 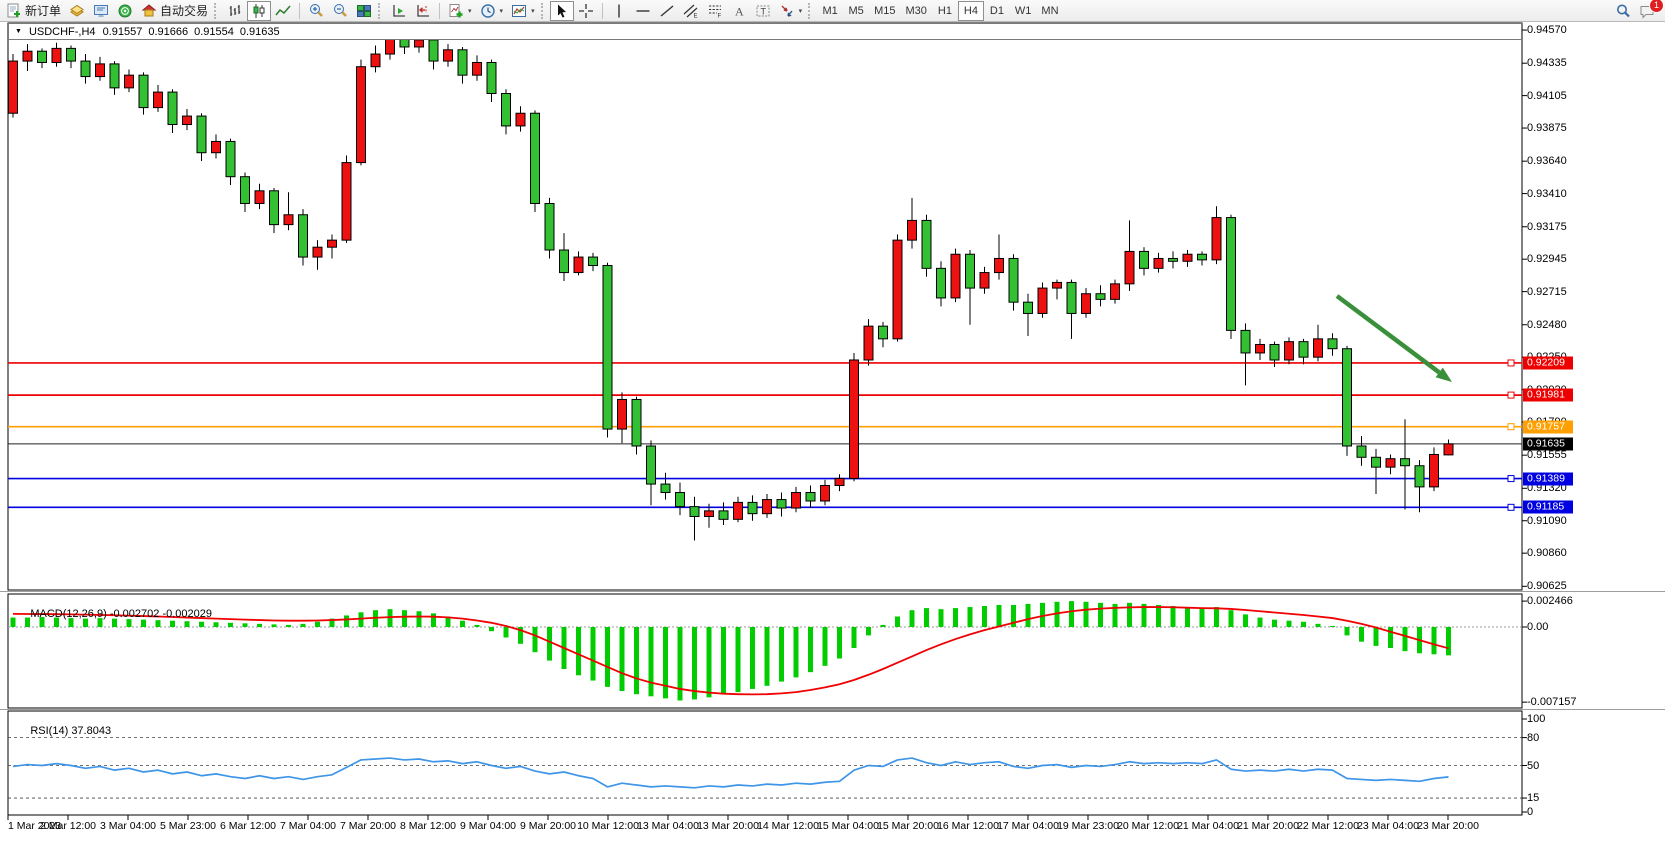 I want to click on crosshair-icon, so click(x=585, y=10).